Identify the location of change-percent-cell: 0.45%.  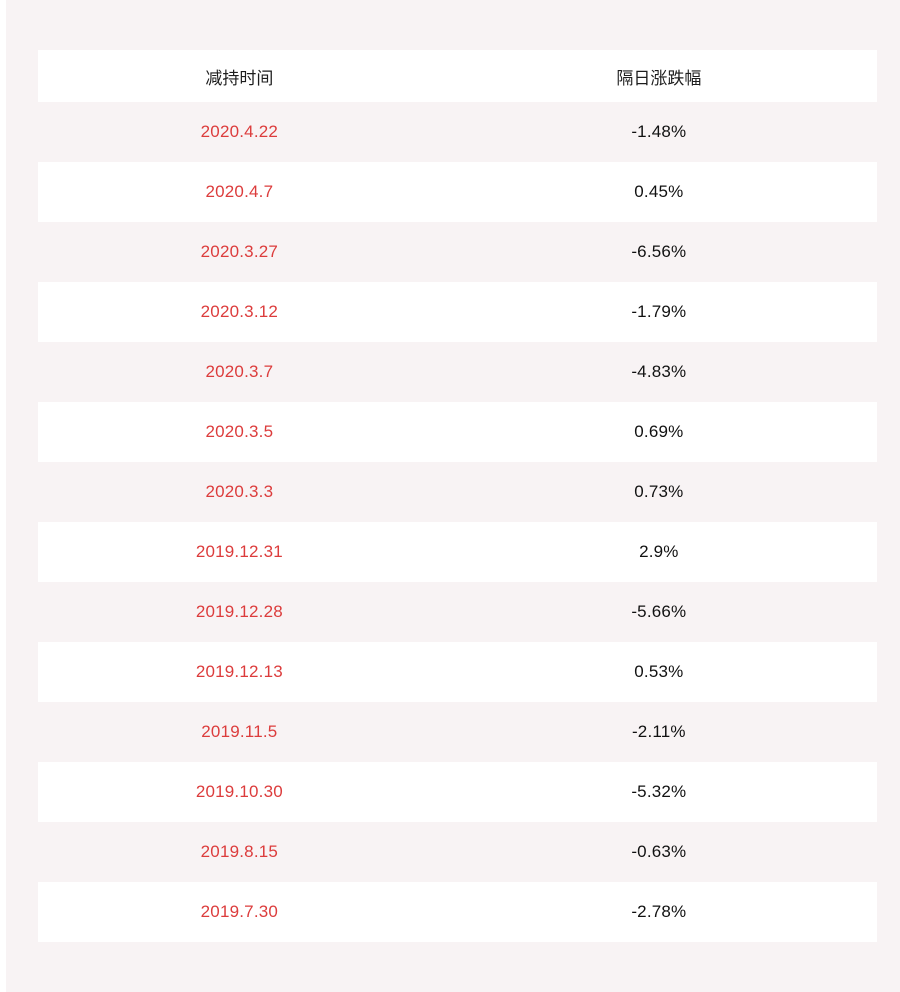
(659, 191).